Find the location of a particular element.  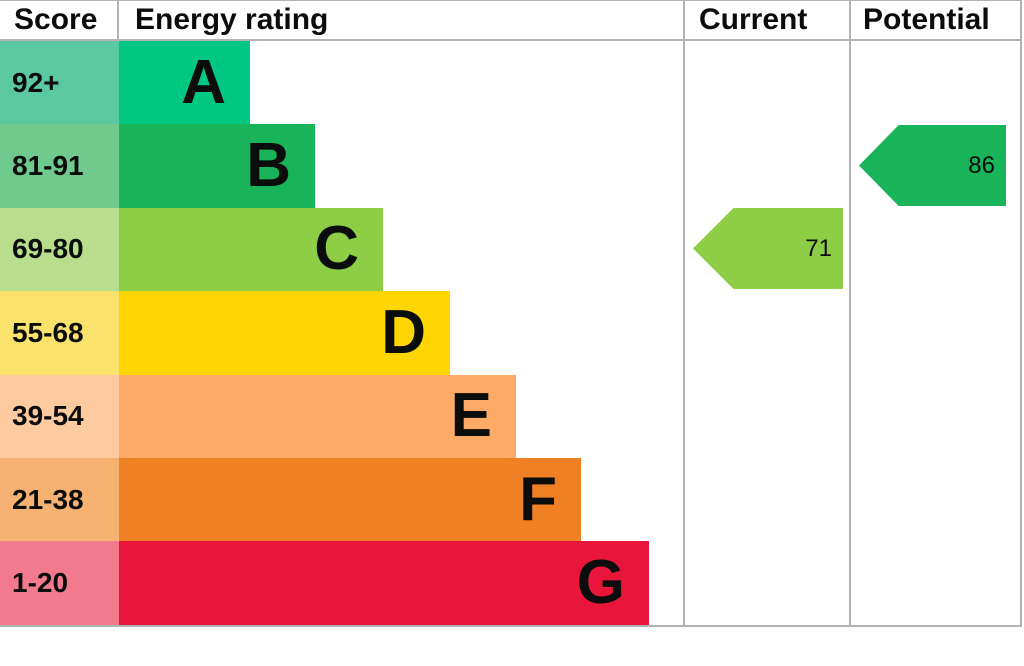

bar-cell-f: F is located at coordinates (401, 499).